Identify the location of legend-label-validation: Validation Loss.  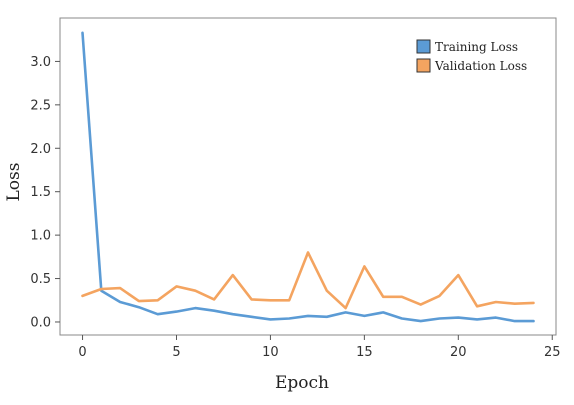
(480, 66).